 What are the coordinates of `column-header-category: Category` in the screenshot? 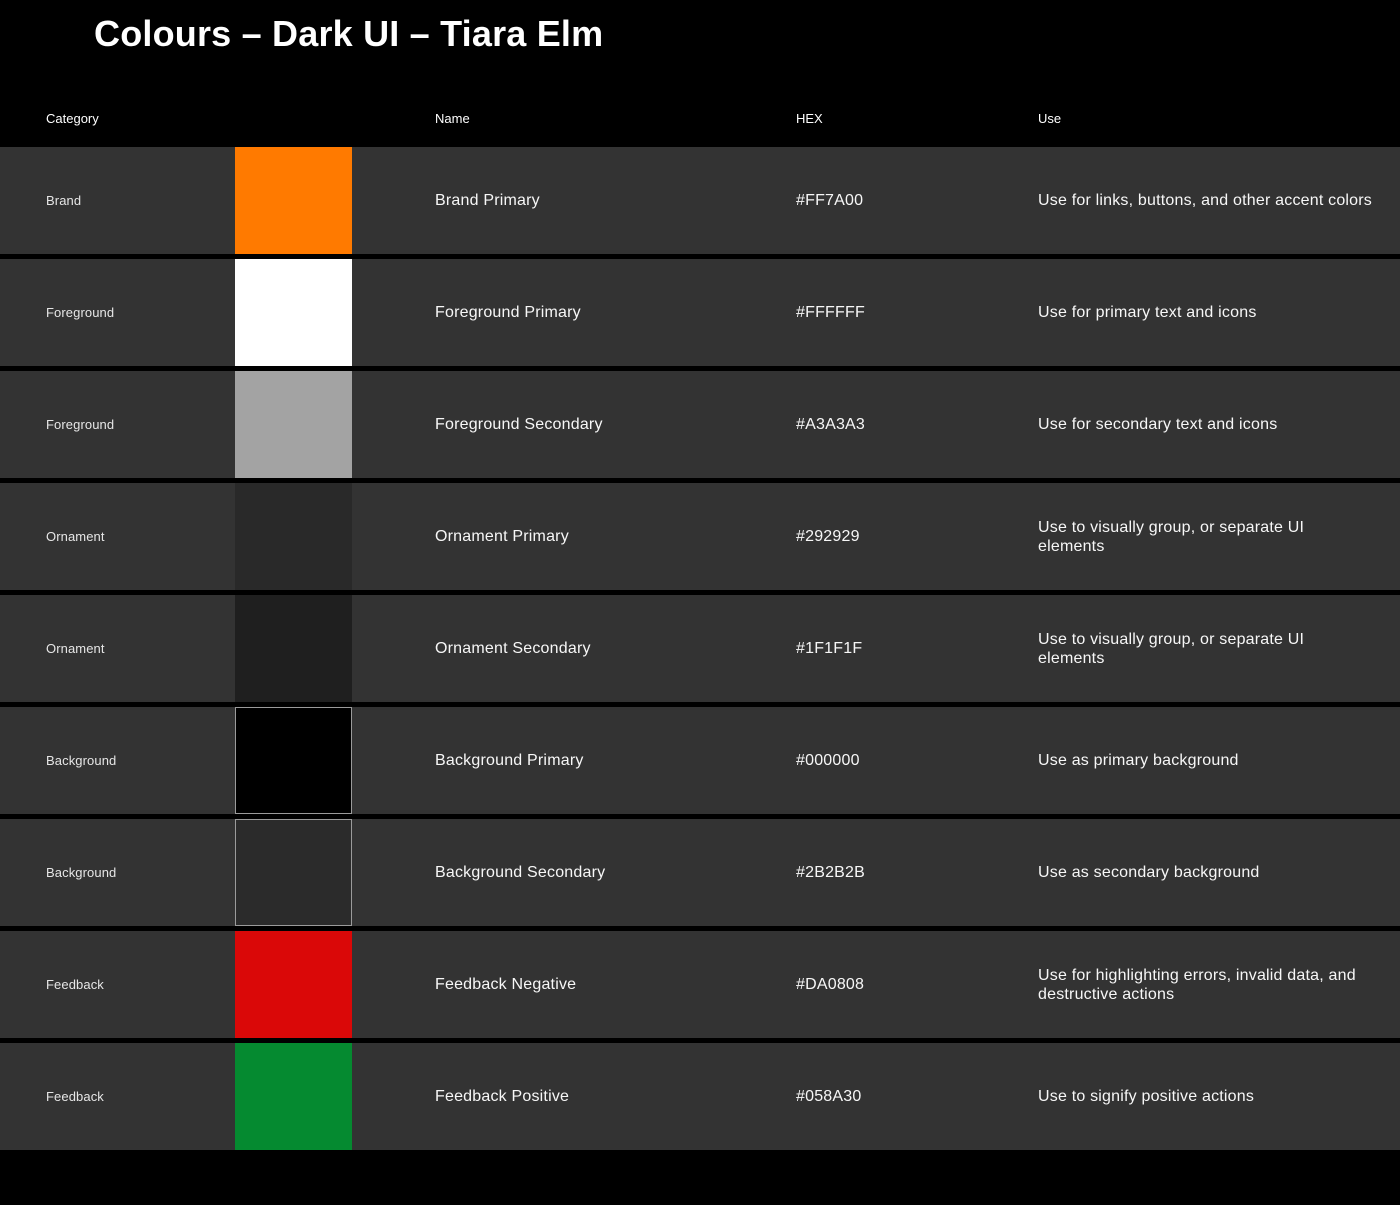 It's located at (72, 118).